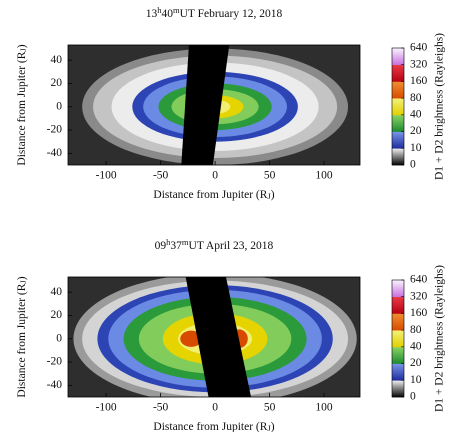 This screenshot has width=454, height=432. What do you see at coordinates (231, 246) in the screenshot?
I see `text-part: UT April 23, 2018` at bounding box center [231, 246].